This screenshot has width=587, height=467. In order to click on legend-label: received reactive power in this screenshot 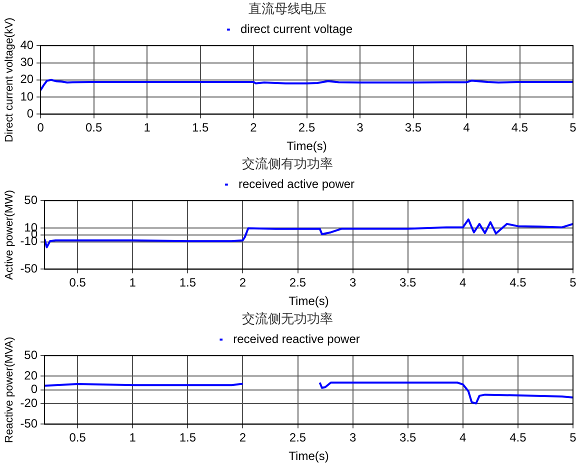, I will do `click(296, 339)`.